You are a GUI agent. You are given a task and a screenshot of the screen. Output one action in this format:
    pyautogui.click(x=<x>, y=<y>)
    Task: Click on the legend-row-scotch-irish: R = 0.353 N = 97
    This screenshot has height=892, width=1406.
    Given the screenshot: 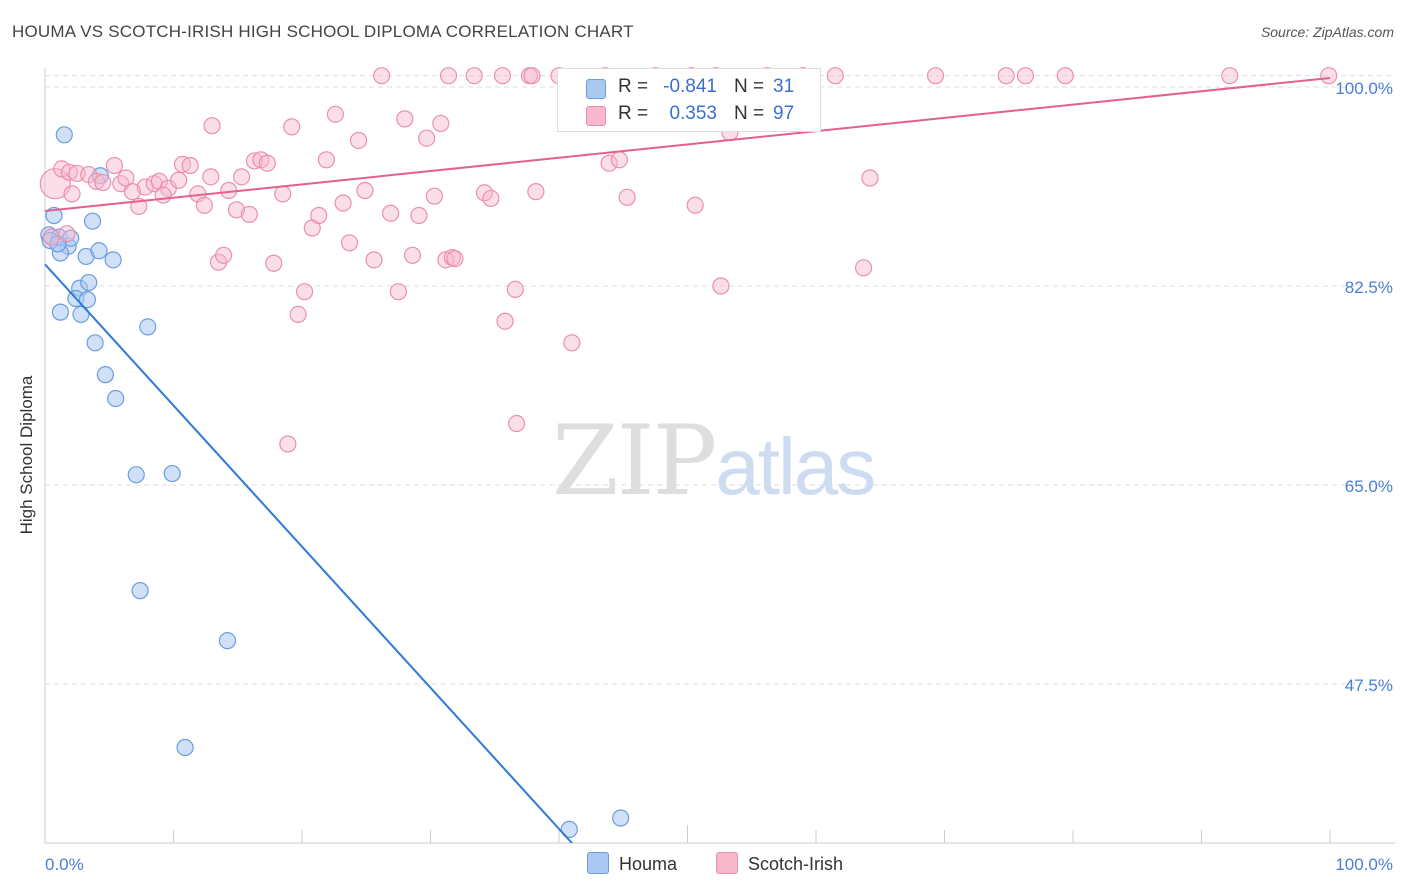 What is the action you would take?
    pyautogui.click(x=689, y=114)
    